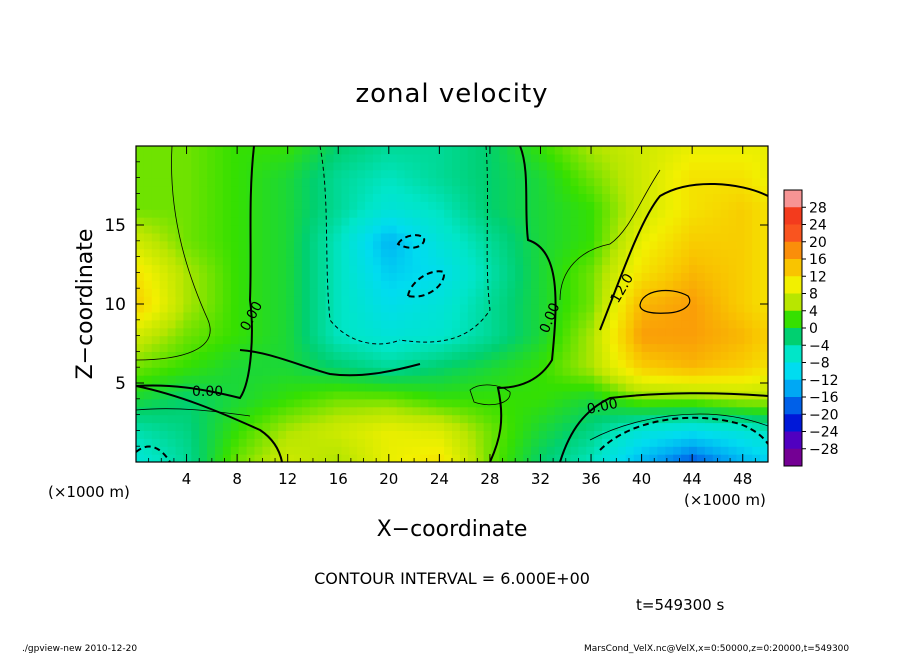 The height and width of the screenshot is (654, 904). What do you see at coordinates (793, 216) in the screenshot?
I see `colorbar-swatch` at bounding box center [793, 216].